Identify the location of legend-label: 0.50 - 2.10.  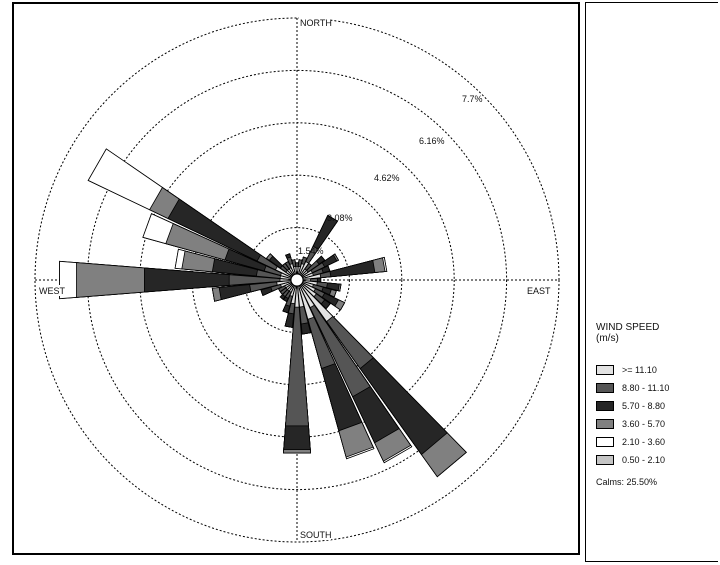
(644, 460).